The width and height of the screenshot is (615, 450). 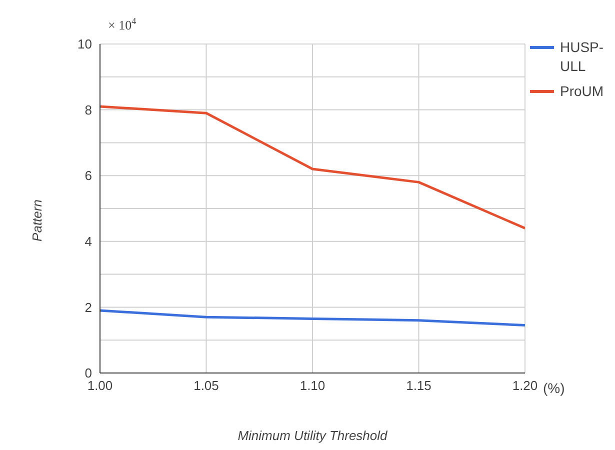 I want to click on y-tick-label: 8, so click(x=88, y=110).